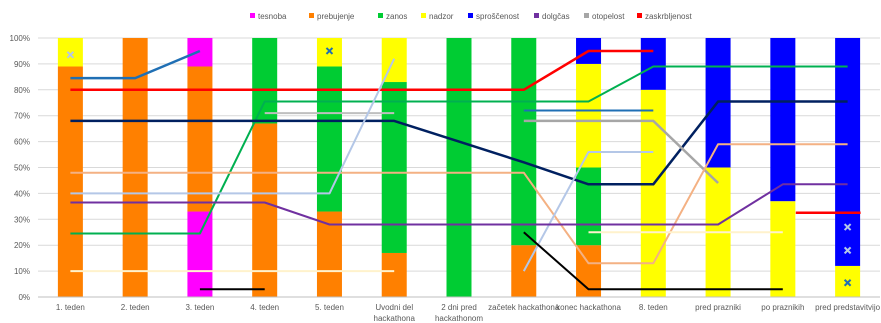  Describe the element at coordinates (380, 15) in the screenshot. I see `legend-swatch-zanos` at that location.